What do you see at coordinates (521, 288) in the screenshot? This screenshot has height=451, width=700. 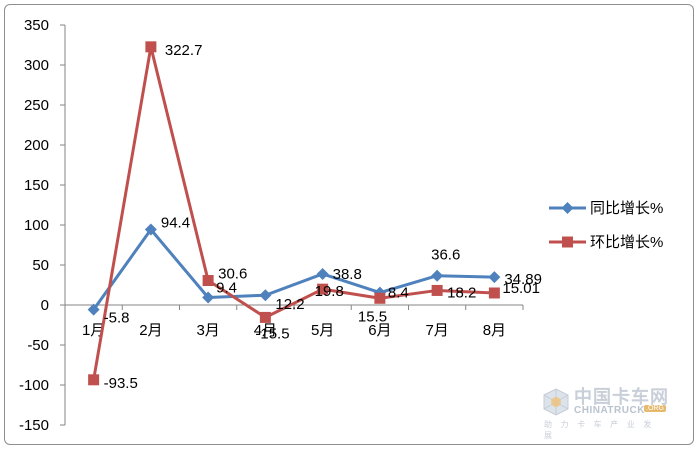 I see `data-label: 15.01` at bounding box center [521, 288].